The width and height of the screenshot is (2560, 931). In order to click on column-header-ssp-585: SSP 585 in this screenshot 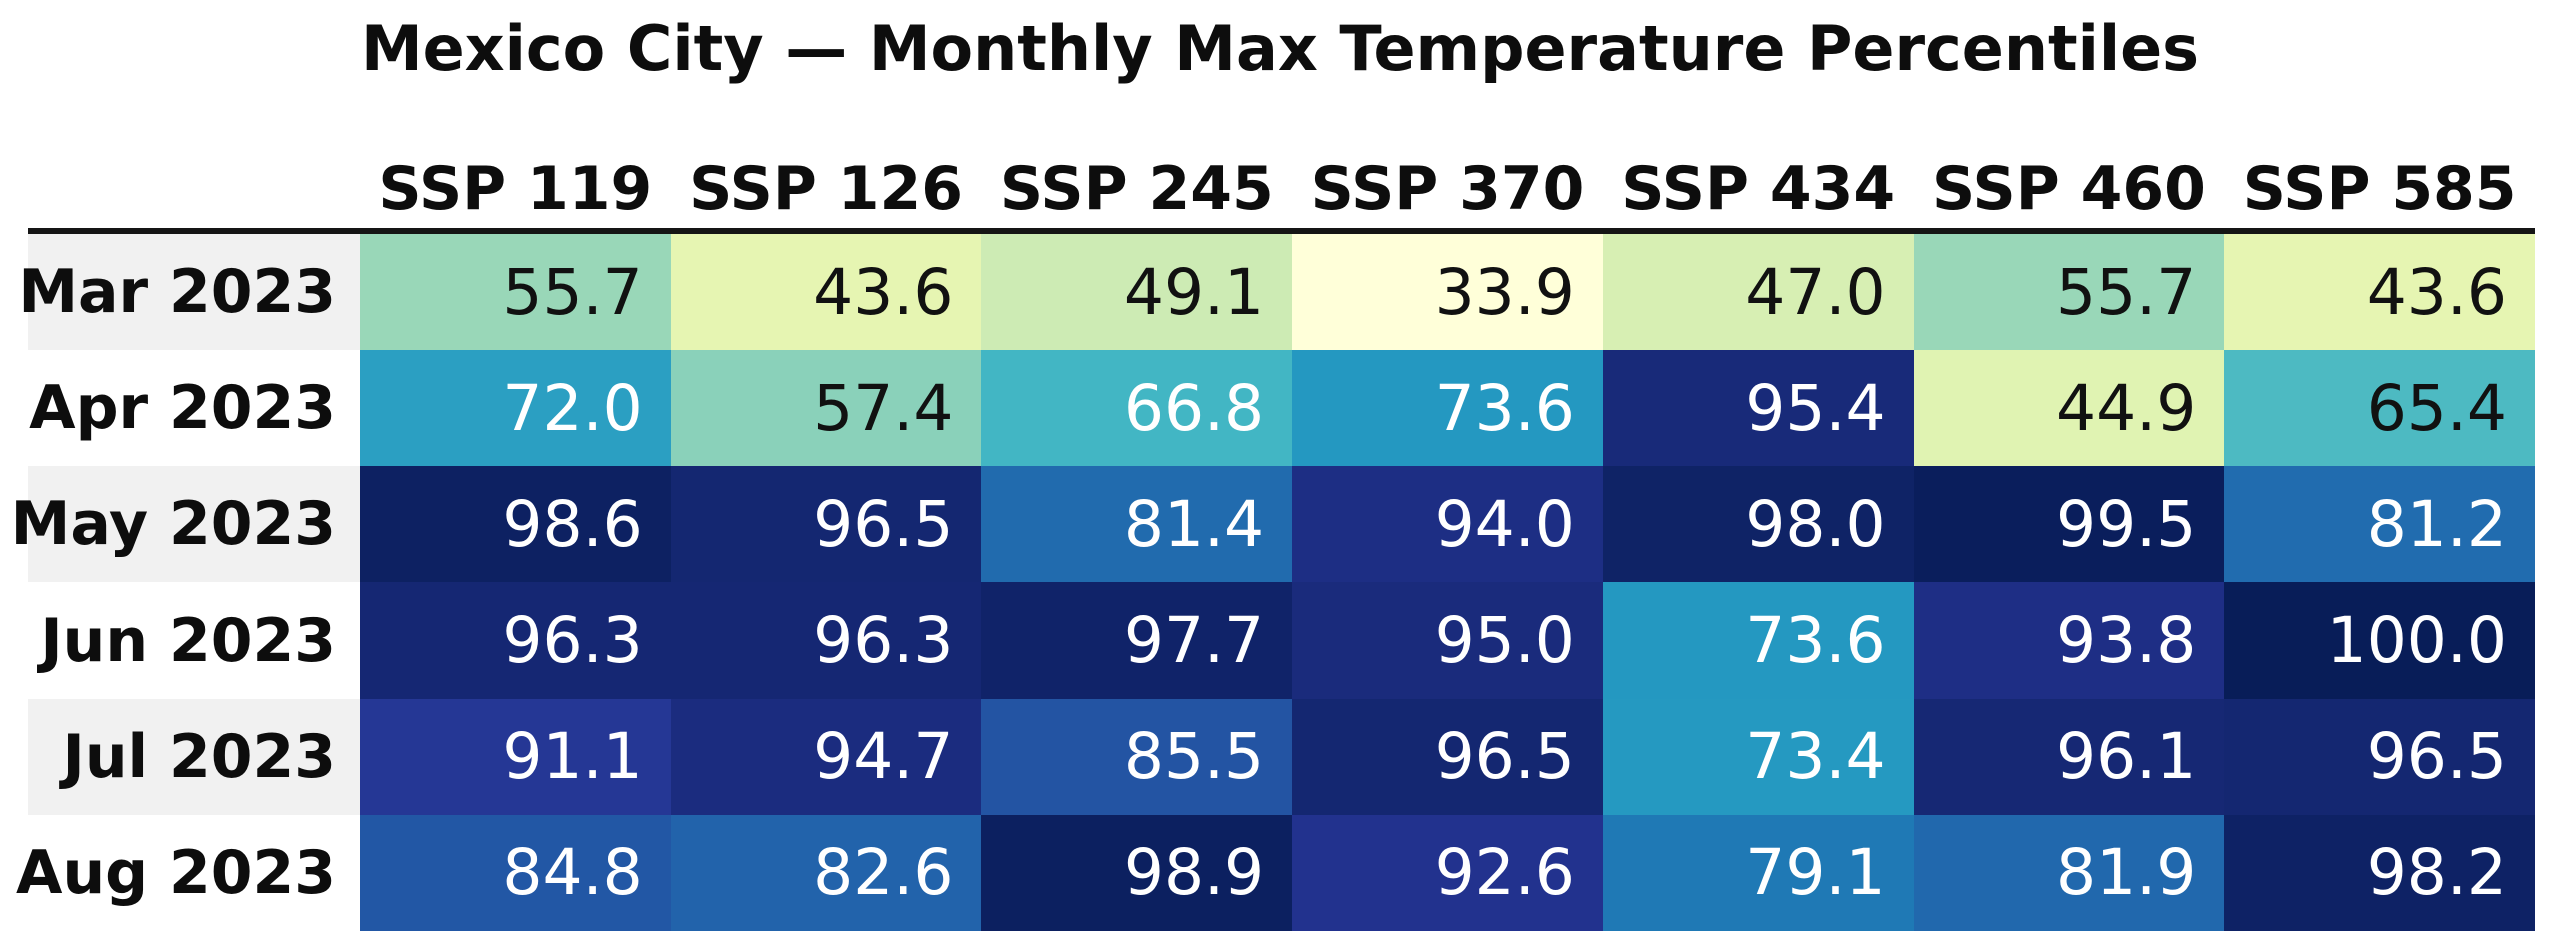, I will do `click(2379, 189)`.